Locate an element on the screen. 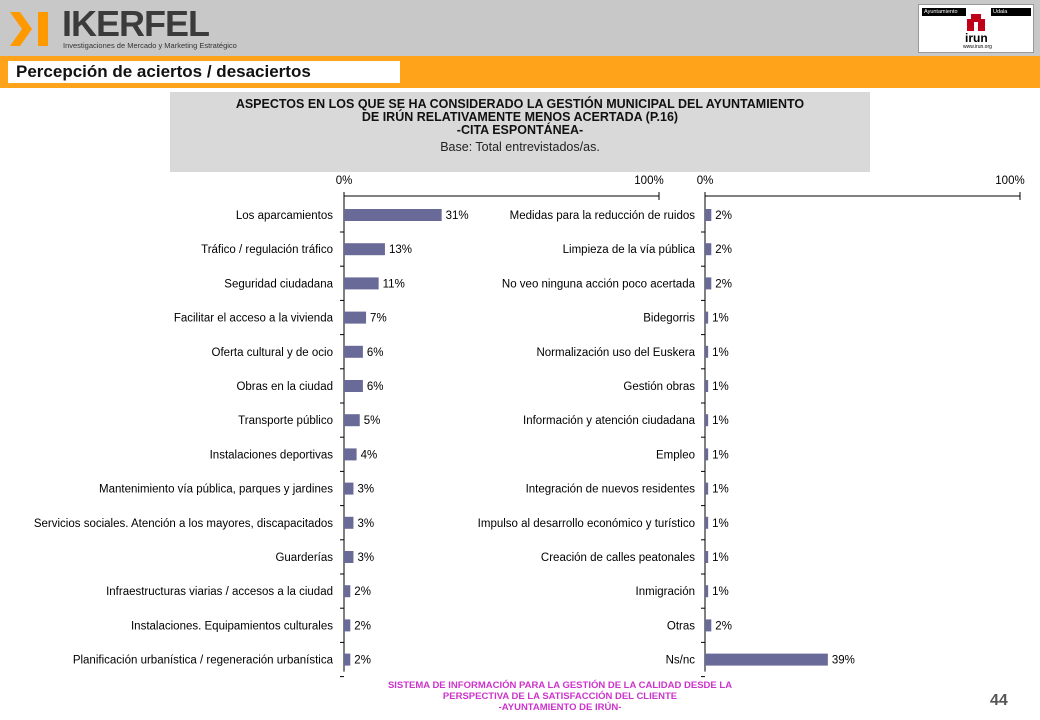 The height and width of the screenshot is (720, 1040). section-title: Percepción de aciertos / desaciertos is located at coordinates (204, 72).